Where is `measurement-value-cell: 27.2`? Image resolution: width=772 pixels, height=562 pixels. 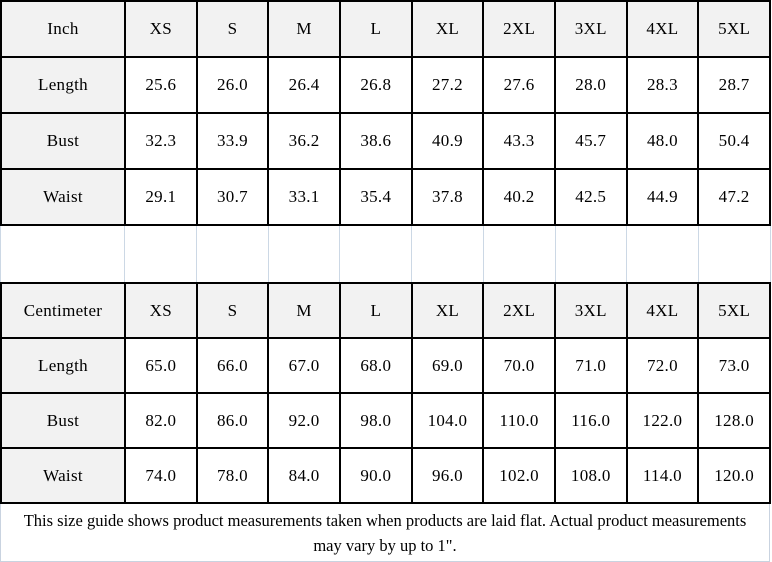
measurement-value-cell: 27.2 is located at coordinates (447, 85).